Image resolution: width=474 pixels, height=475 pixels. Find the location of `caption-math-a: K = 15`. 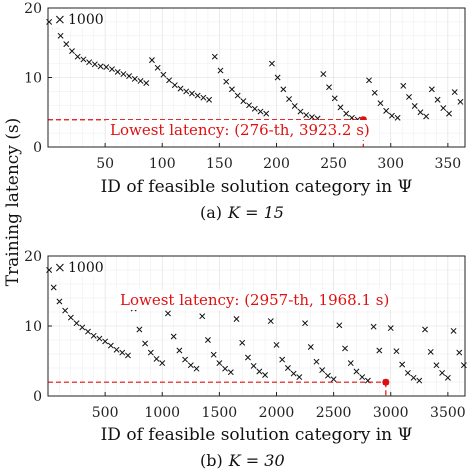

caption-math-a: K = 15 is located at coordinates (255, 212).